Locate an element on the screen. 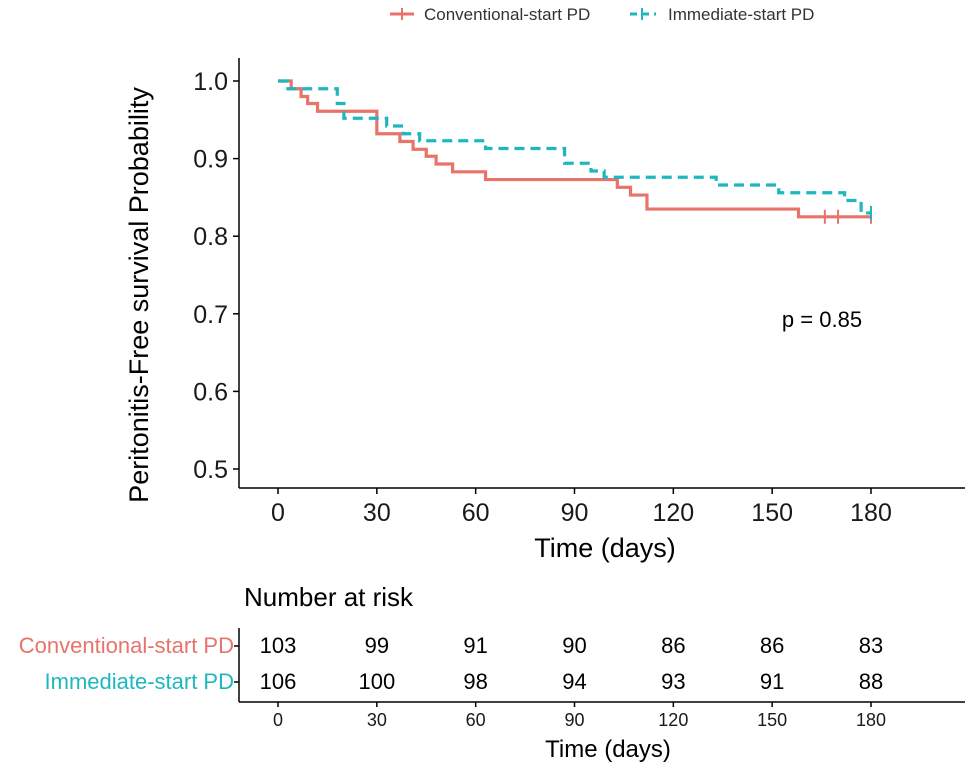  x-tick-label: 90 is located at coordinates (575, 513).